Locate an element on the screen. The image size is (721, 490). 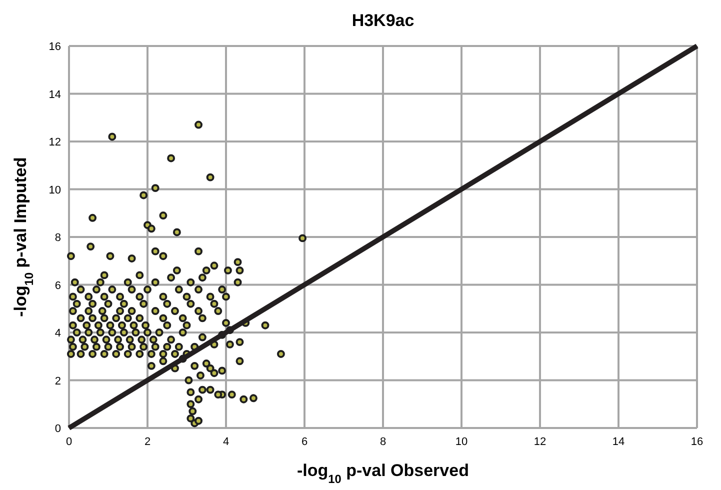
x-tick-label: 2 is located at coordinates (147, 442).